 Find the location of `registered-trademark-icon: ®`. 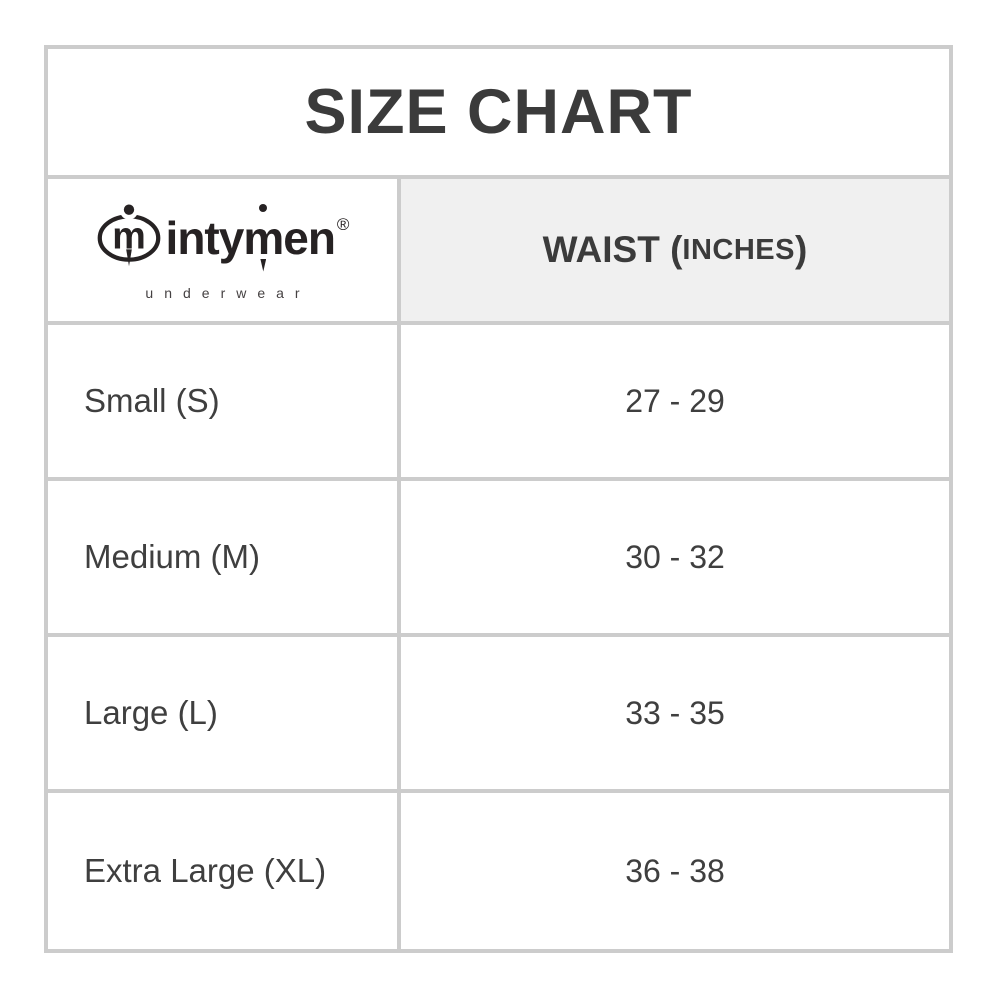

registered-trademark-icon: ® is located at coordinates (343, 224).